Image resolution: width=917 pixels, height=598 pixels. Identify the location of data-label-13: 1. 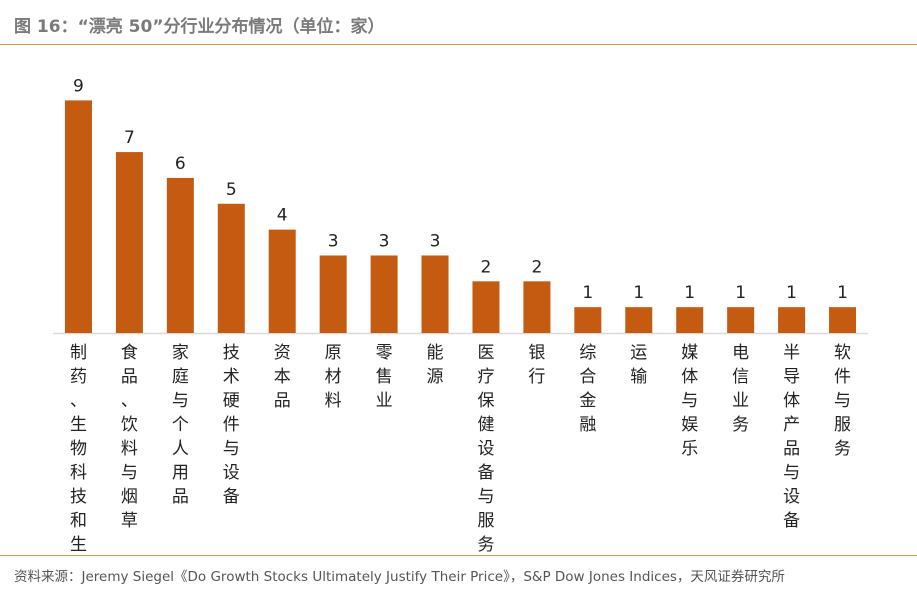
(689, 293).